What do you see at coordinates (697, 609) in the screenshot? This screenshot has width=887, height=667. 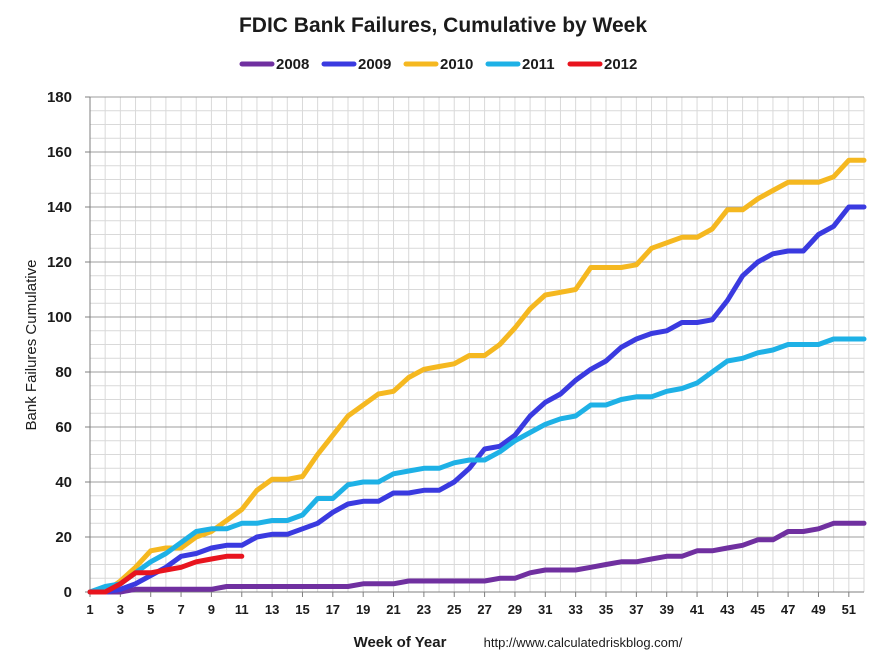 I see `x-tick-label: 41` at bounding box center [697, 609].